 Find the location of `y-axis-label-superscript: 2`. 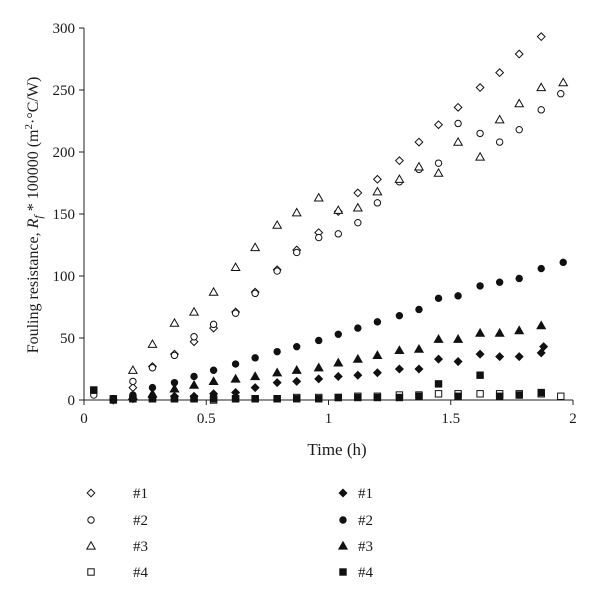

y-axis-label-superscript: 2 is located at coordinates (29, 127).